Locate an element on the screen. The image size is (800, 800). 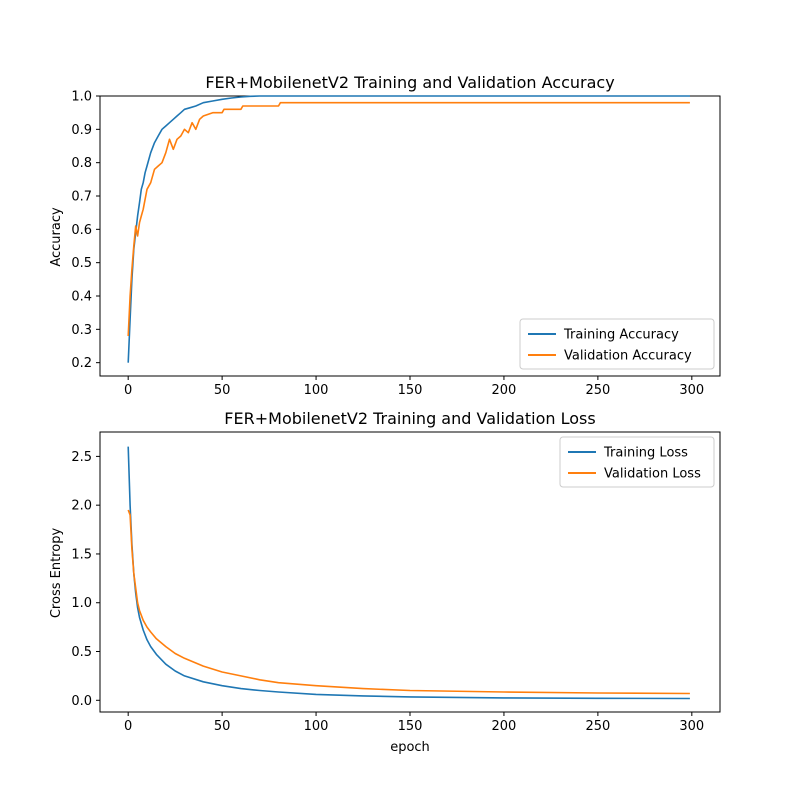
accuracy-y-tick-label: 0.5 is located at coordinates (81, 263).